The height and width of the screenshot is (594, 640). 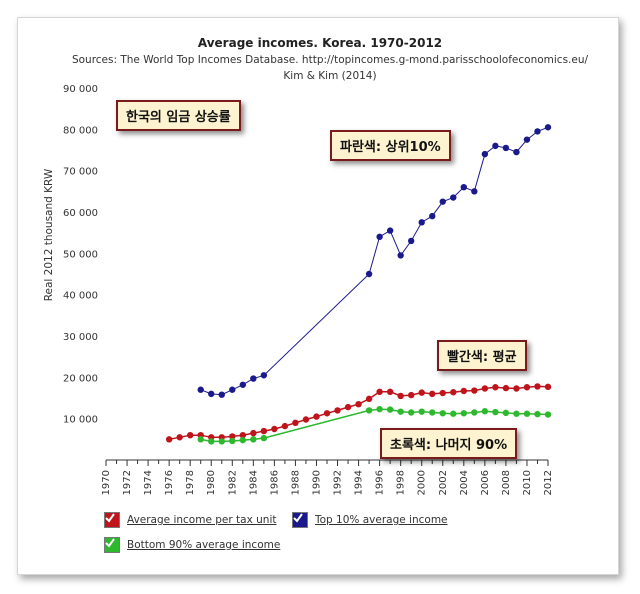 I want to click on legend-label-bottom90: Bottom 90% average income, so click(x=204, y=545).